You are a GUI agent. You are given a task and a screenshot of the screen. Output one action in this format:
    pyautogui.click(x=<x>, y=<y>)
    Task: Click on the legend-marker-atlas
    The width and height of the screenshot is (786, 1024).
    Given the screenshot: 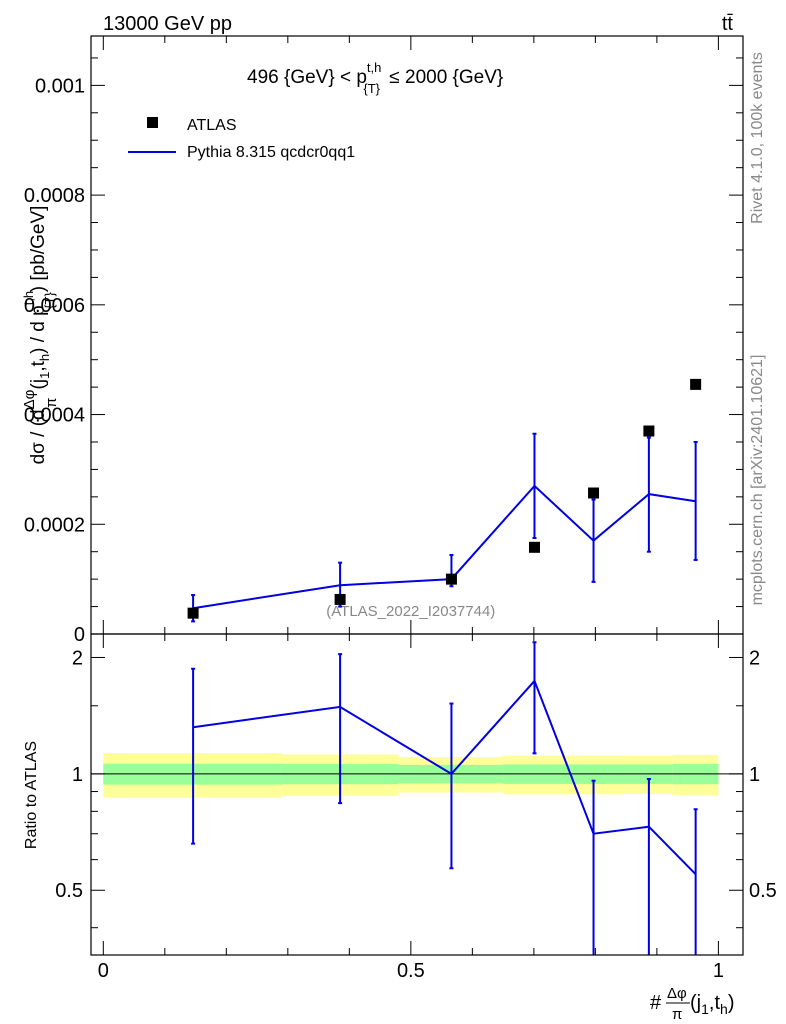 What is the action you would take?
    pyautogui.click(x=152, y=122)
    